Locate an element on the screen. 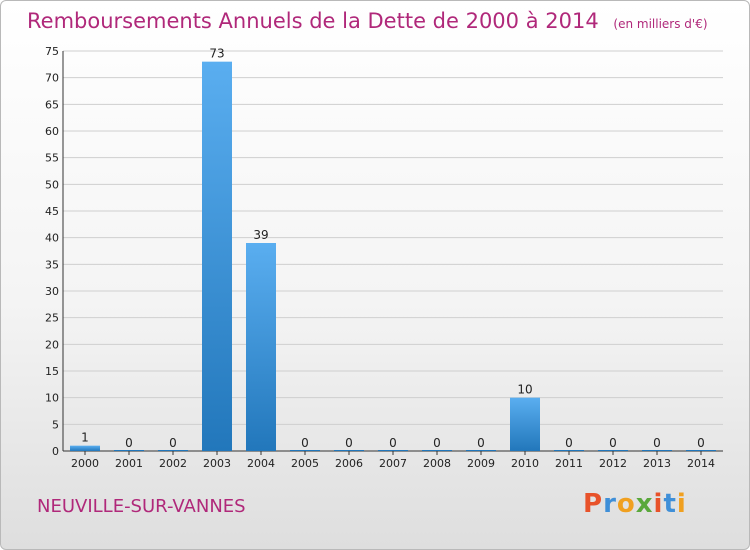 Image resolution: width=750 pixels, height=550 pixels. x-tick-label-2004: 2004 is located at coordinates (261, 463).